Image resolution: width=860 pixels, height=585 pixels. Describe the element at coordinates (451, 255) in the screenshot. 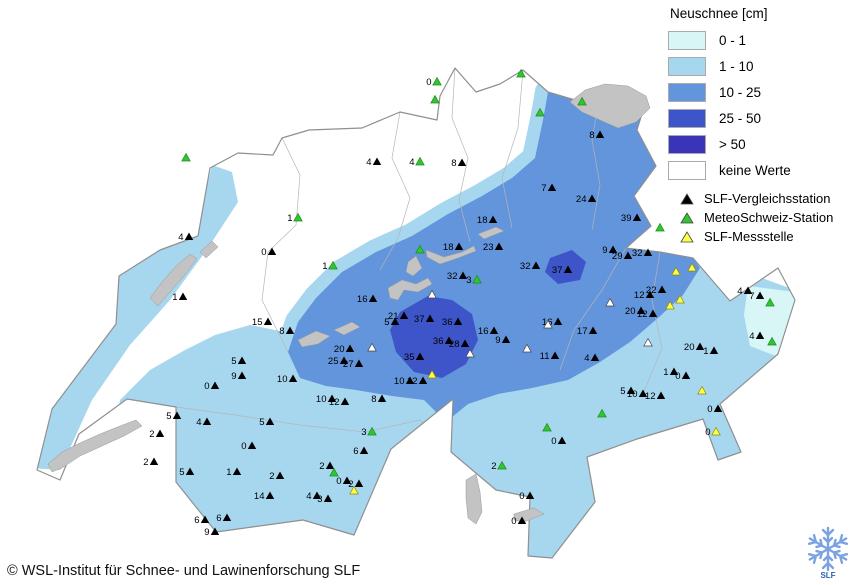

I see `lake-zurich` at that location.